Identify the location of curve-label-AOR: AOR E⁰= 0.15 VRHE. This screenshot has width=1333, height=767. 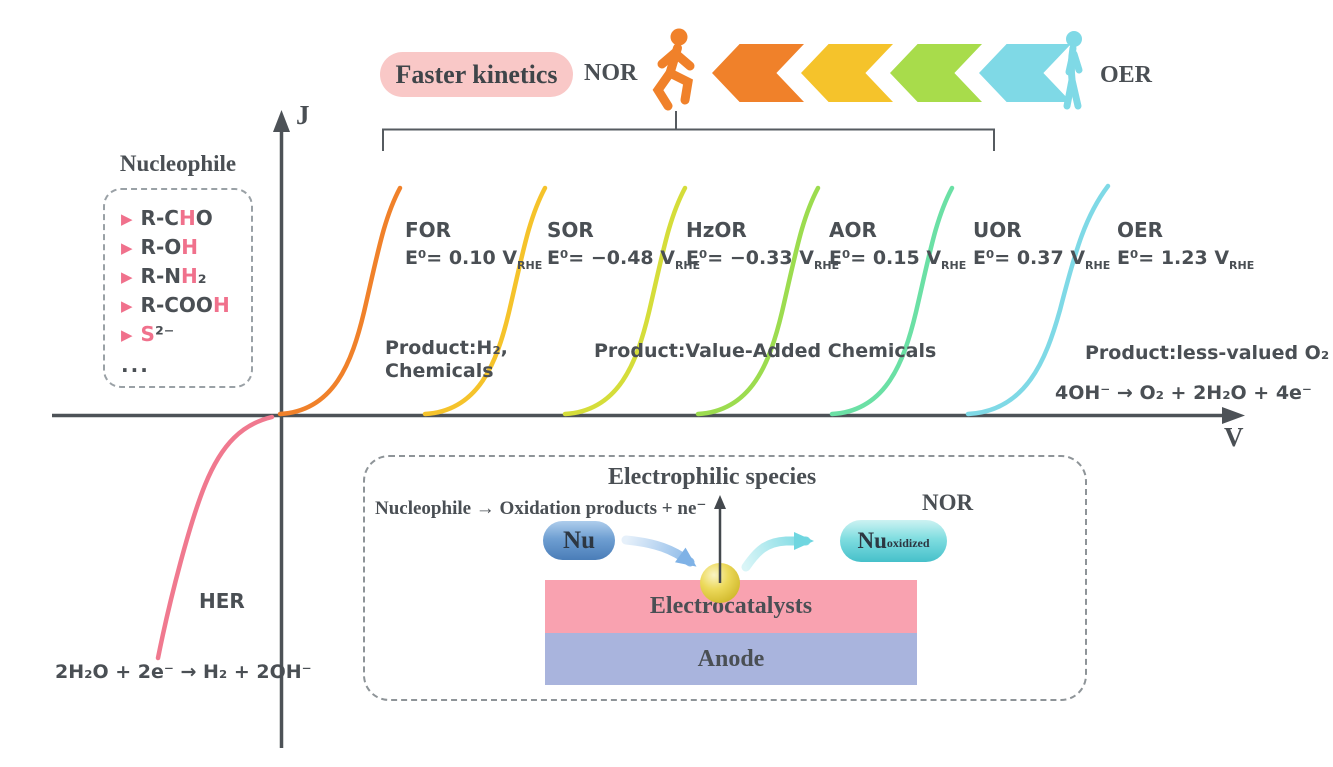
(898, 245).